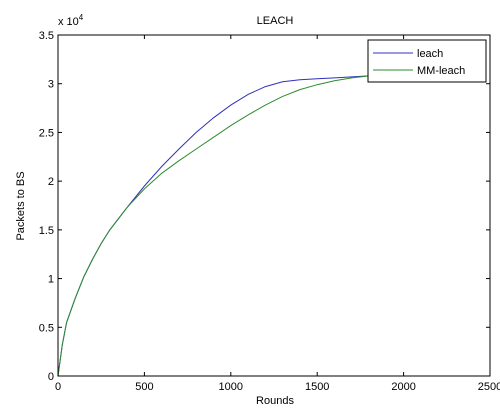 The image size is (500, 415). What do you see at coordinates (51, 280) in the screenshot?
I see `y-tick-label: 1` at bounding box center [51, 280].